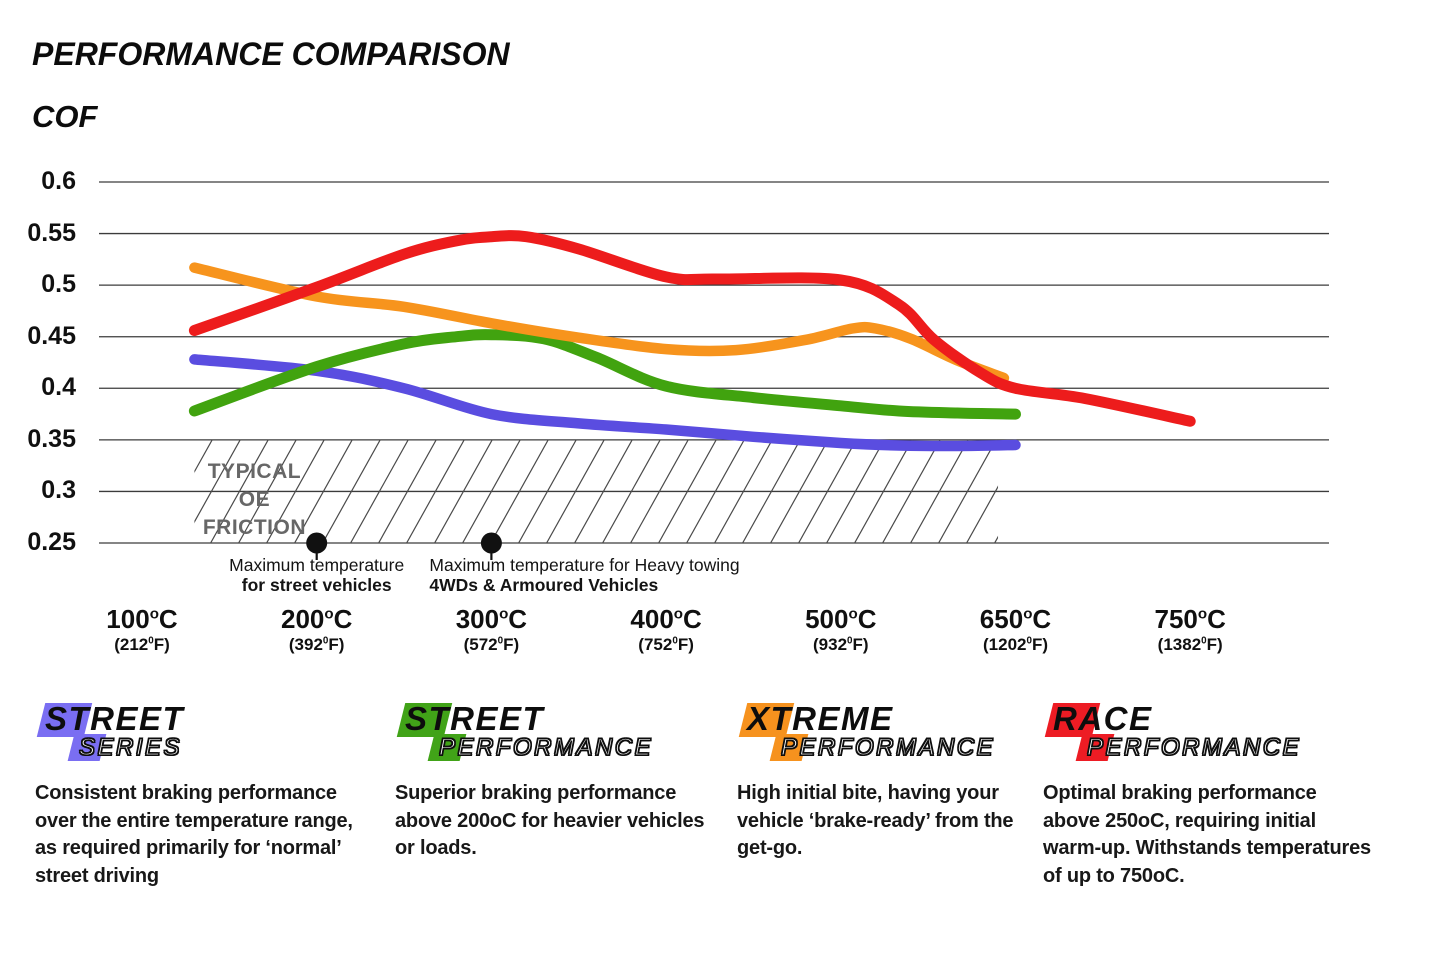 The width and height of the screenshot is (1445, 972). Describe the element at coordinates (820, 718) in the screenshot. I see `logo-word1: XTREME` at that location.